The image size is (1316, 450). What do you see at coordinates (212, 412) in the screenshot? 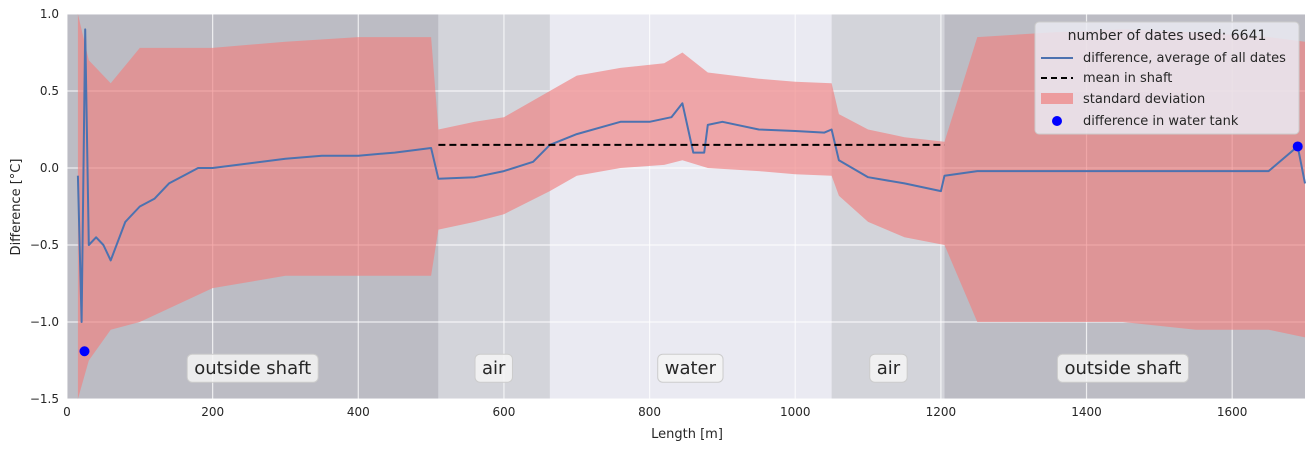
I see `x-tick-label: 200` at bounding box center [212, 412].